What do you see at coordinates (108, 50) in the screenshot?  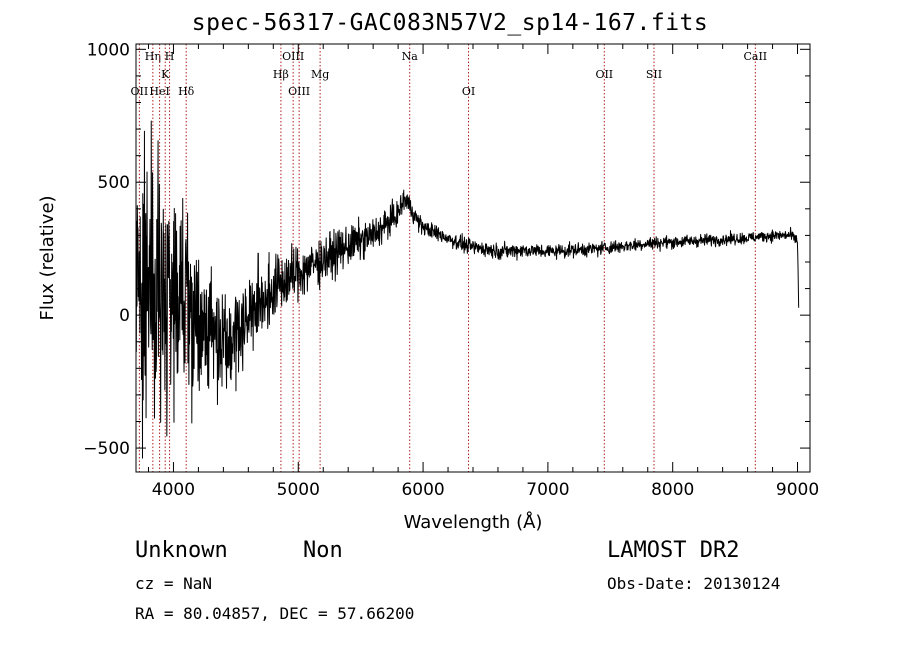 I see `y-tick-label: 1000` at bounding box center [108, 50].